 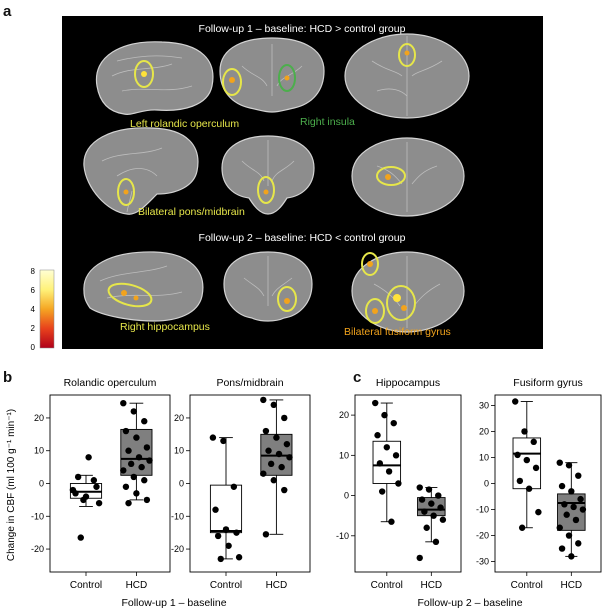 What do you see at coordinates (11, 485) in the screenshot?
I see `y-axis-label: Change in CBF (ml 100 g⁻¹ min⁻¹)` at bounding box center [11, 485].